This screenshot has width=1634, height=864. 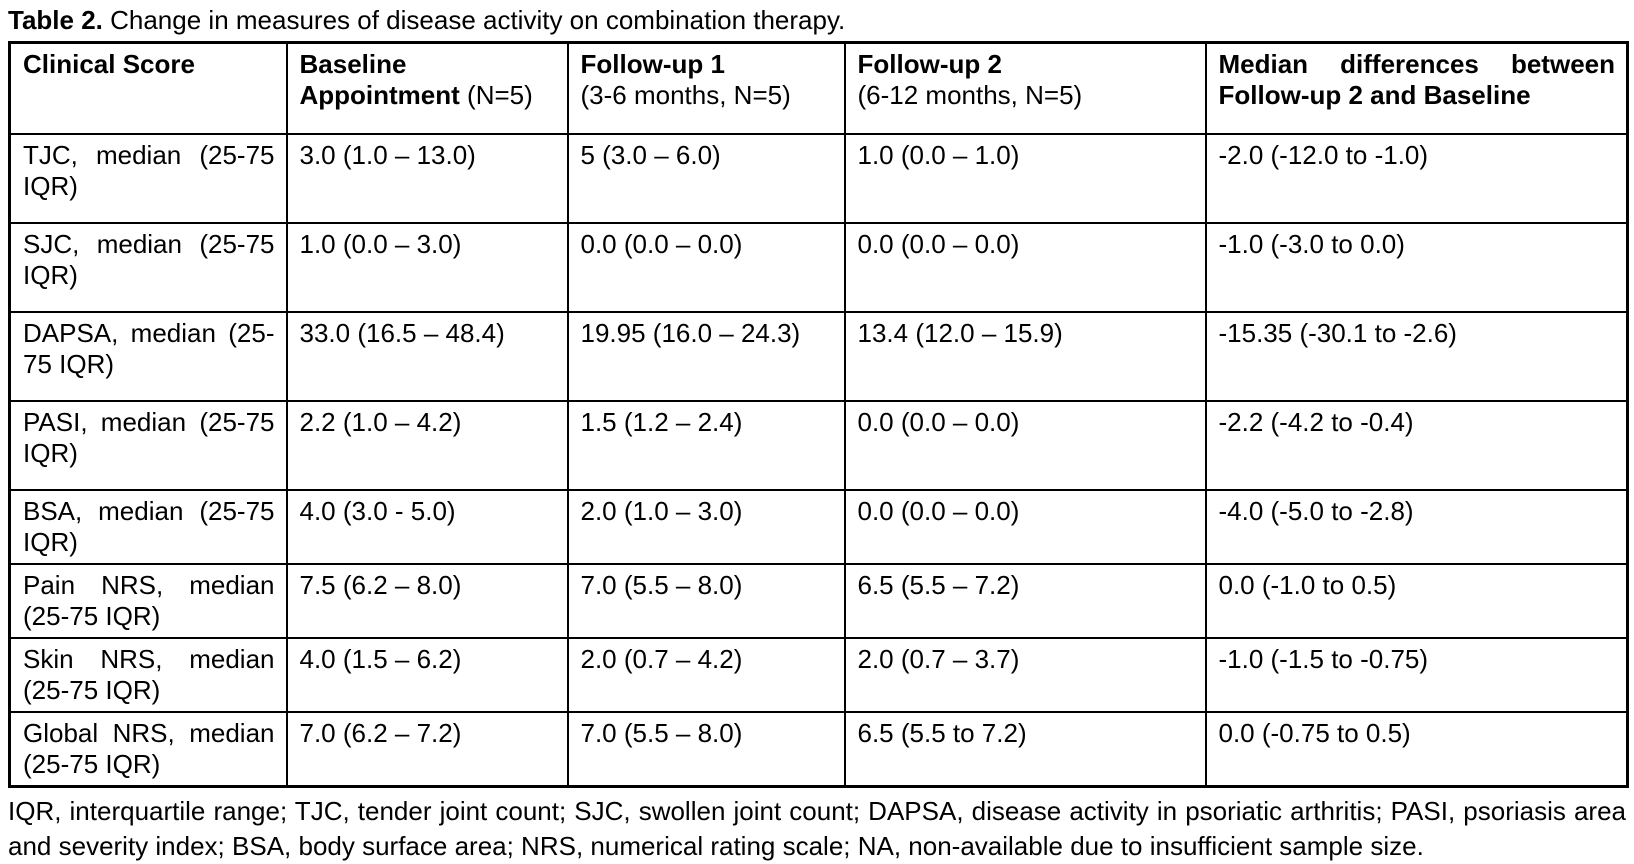 I want to click on header-followup1: Follow-up 1 (3-6 months, N=5), so click(x=706, y=88).